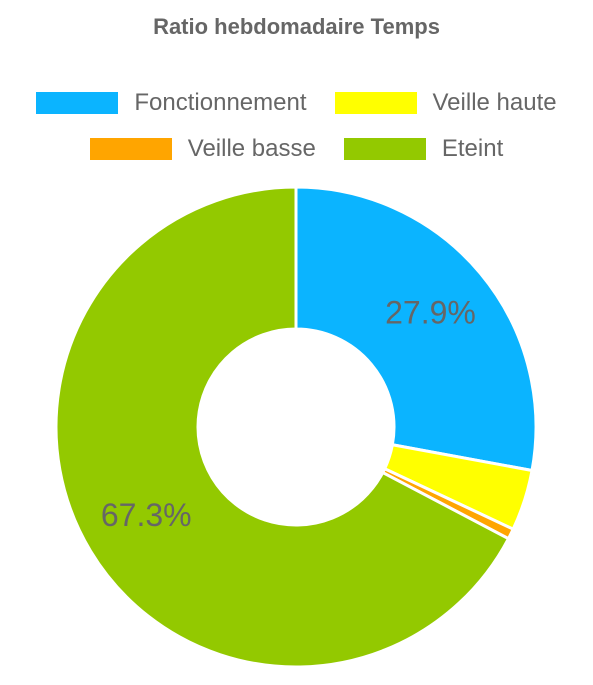 The height and width of the screenshot is (685, 593). Describe the element at coordinates (251, 148) in the screenshot. I see `legend-label-veille-basse: Veille basse` at that location.